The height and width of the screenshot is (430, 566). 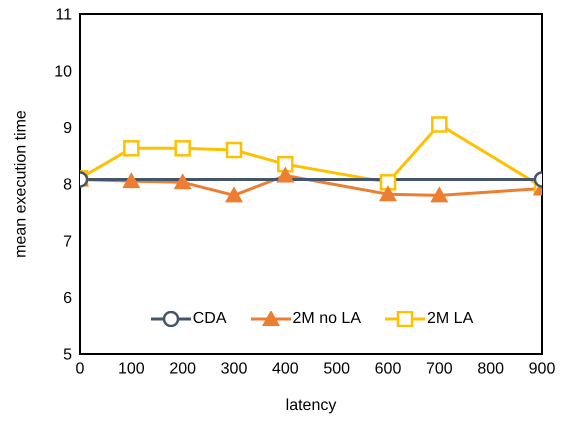 I want to click on y-tick-label: 7, so click(x=67, y=241).